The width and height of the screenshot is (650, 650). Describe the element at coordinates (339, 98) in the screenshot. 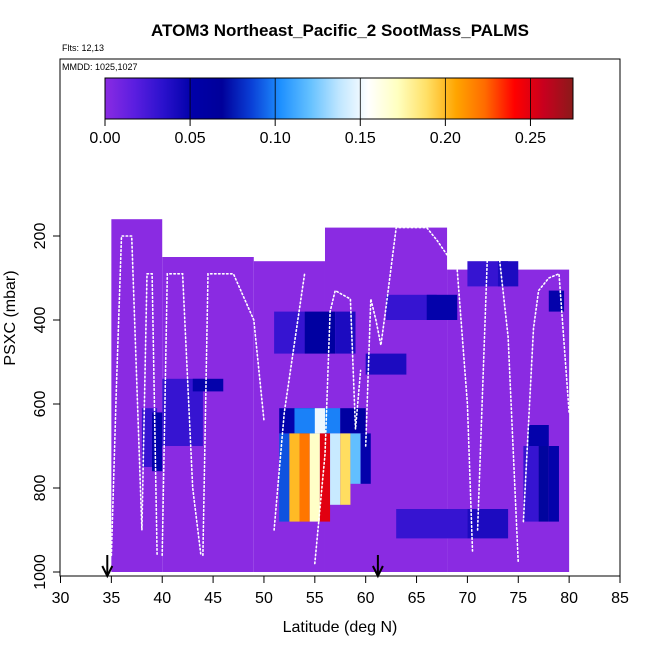

I see `colorbar` at that location.